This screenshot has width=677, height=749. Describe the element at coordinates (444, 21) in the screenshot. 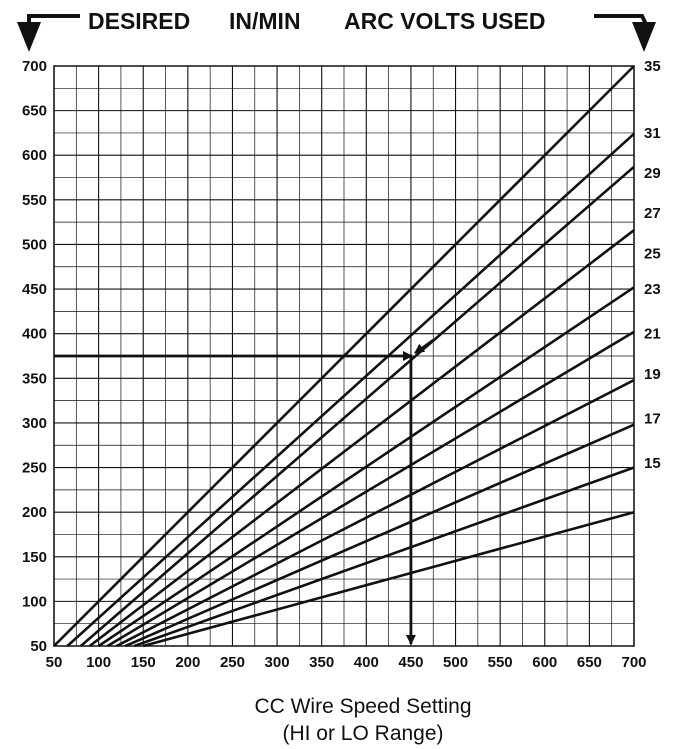

I see `header-arc-volts-used: ARC VOLTS USED` at that location.